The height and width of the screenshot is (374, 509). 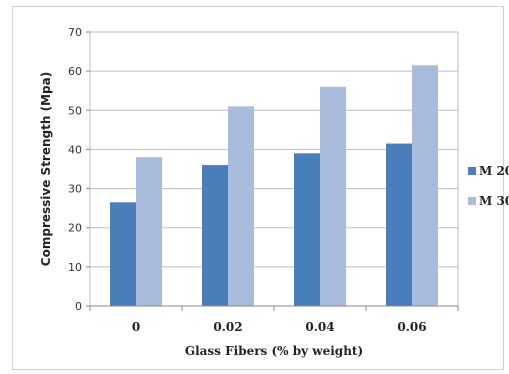 I want to click on legend: M 20 M 30, so click(x=488, y=186).